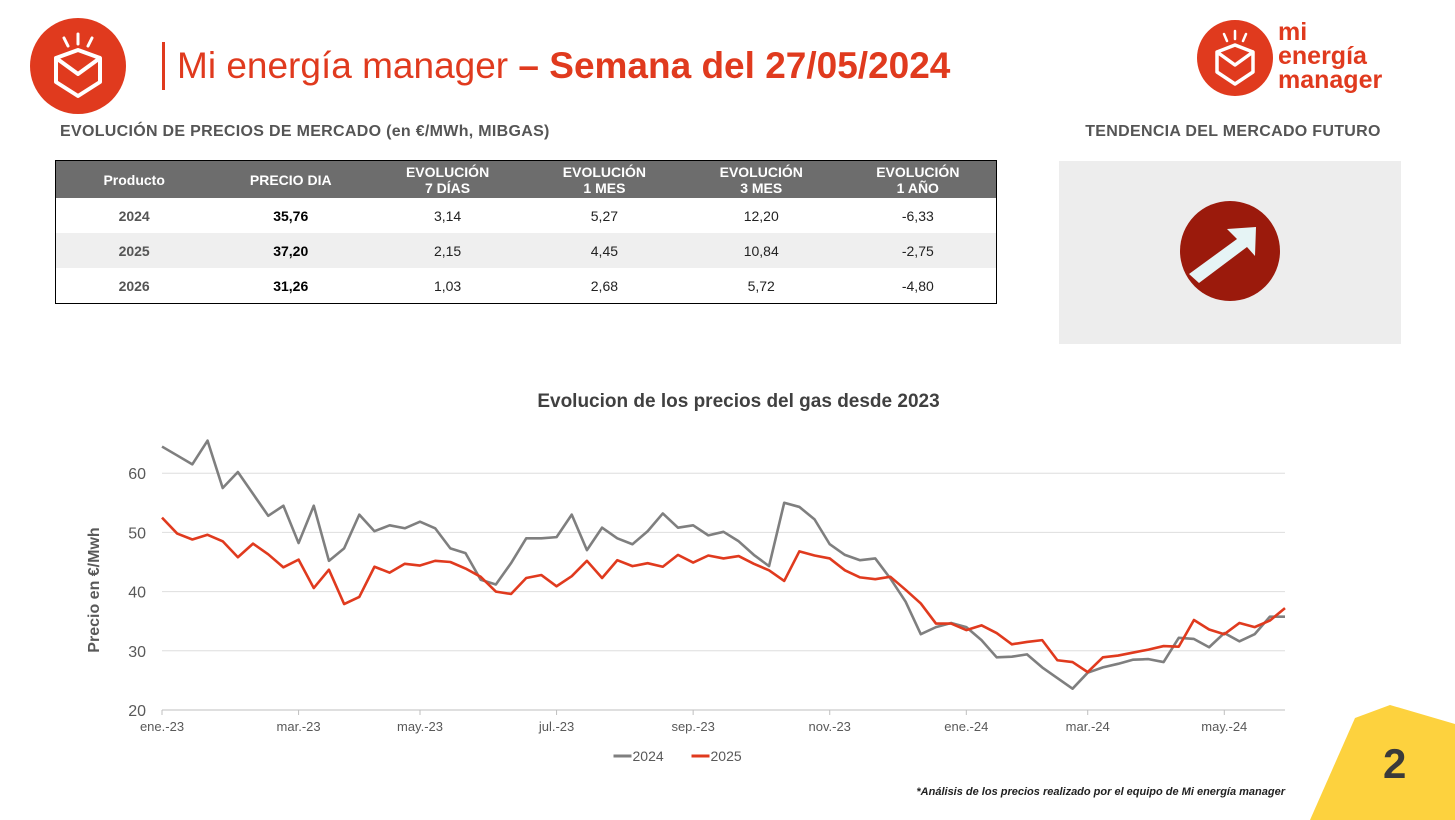 This screenshot has width=1455, height=820. Describe the element at coordinates (134, 285) in the screenshot. I see `table-cell: 2026` at that location.